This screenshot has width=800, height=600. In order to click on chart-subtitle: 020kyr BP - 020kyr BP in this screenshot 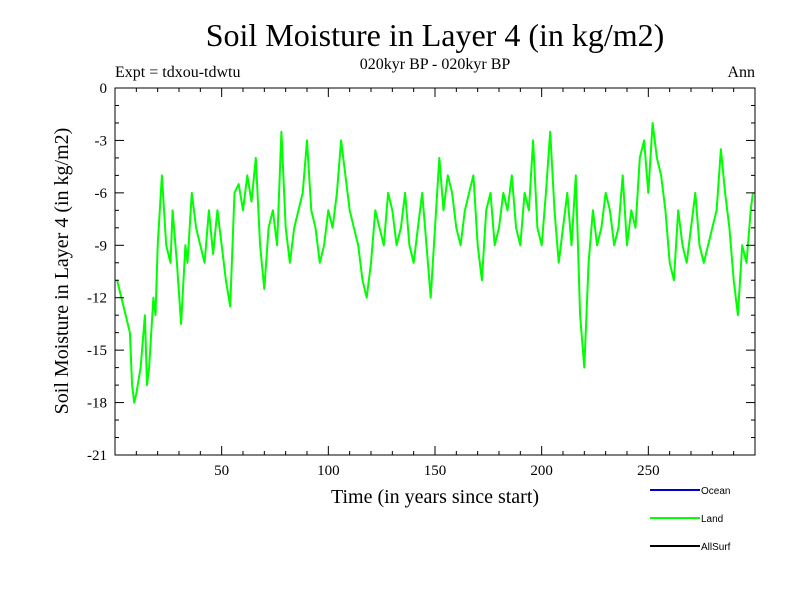, I will do `click(435, 64)`.